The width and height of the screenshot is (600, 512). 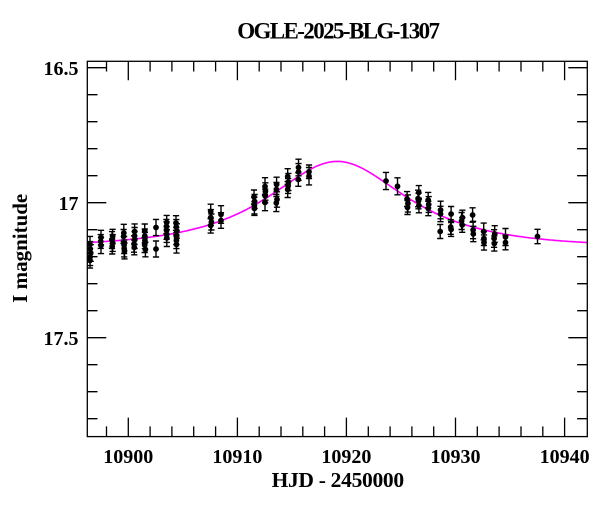 I want to click on svg-text: 10900, so click(x=128, y=457).